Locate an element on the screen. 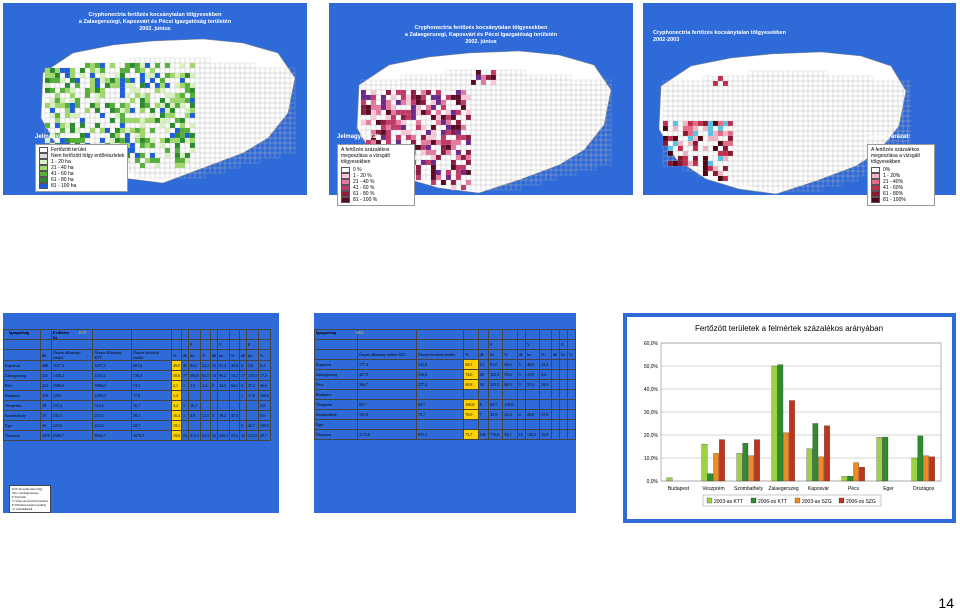 The height and width of the screenshot is (613, 960). legend-label: 41 - 60 % is located at coordinates (364, 188).